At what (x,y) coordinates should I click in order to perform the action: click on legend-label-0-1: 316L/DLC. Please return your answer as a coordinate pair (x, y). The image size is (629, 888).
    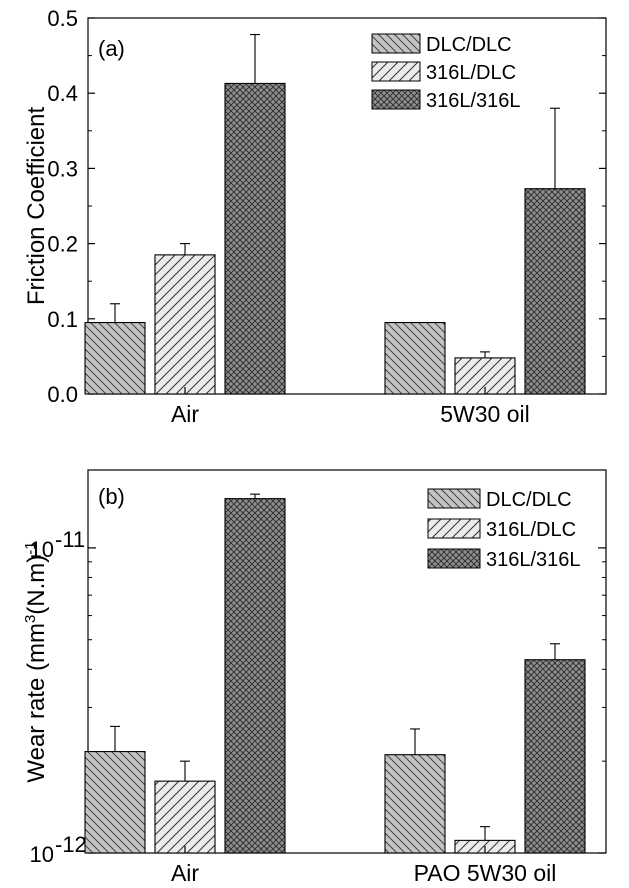
    Looking at the image, I should click on (471, 73).